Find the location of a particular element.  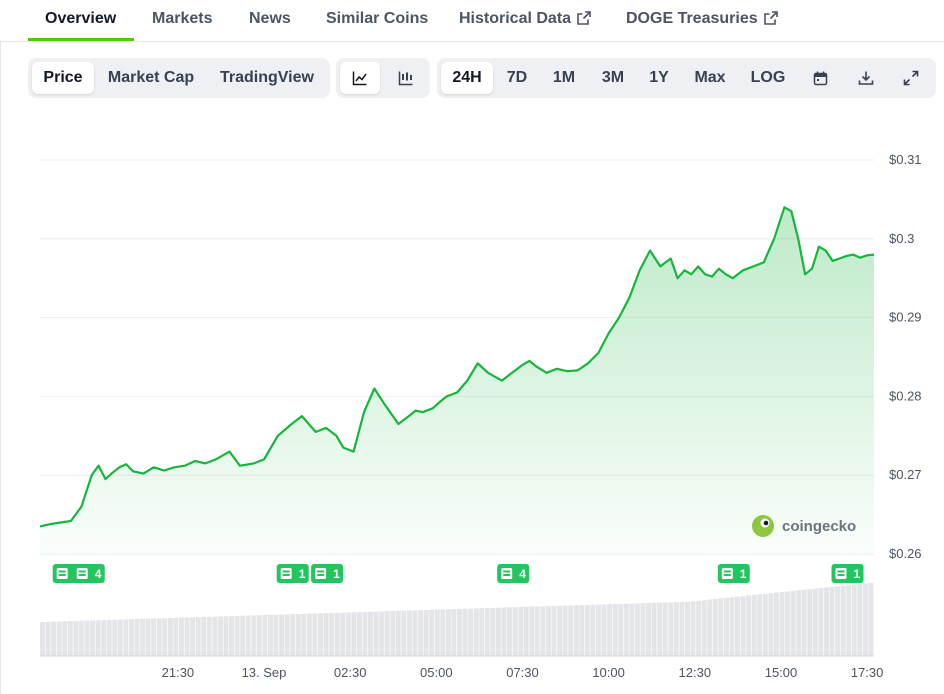

range-3m-button: 3M is located at coordinates (613, 77).